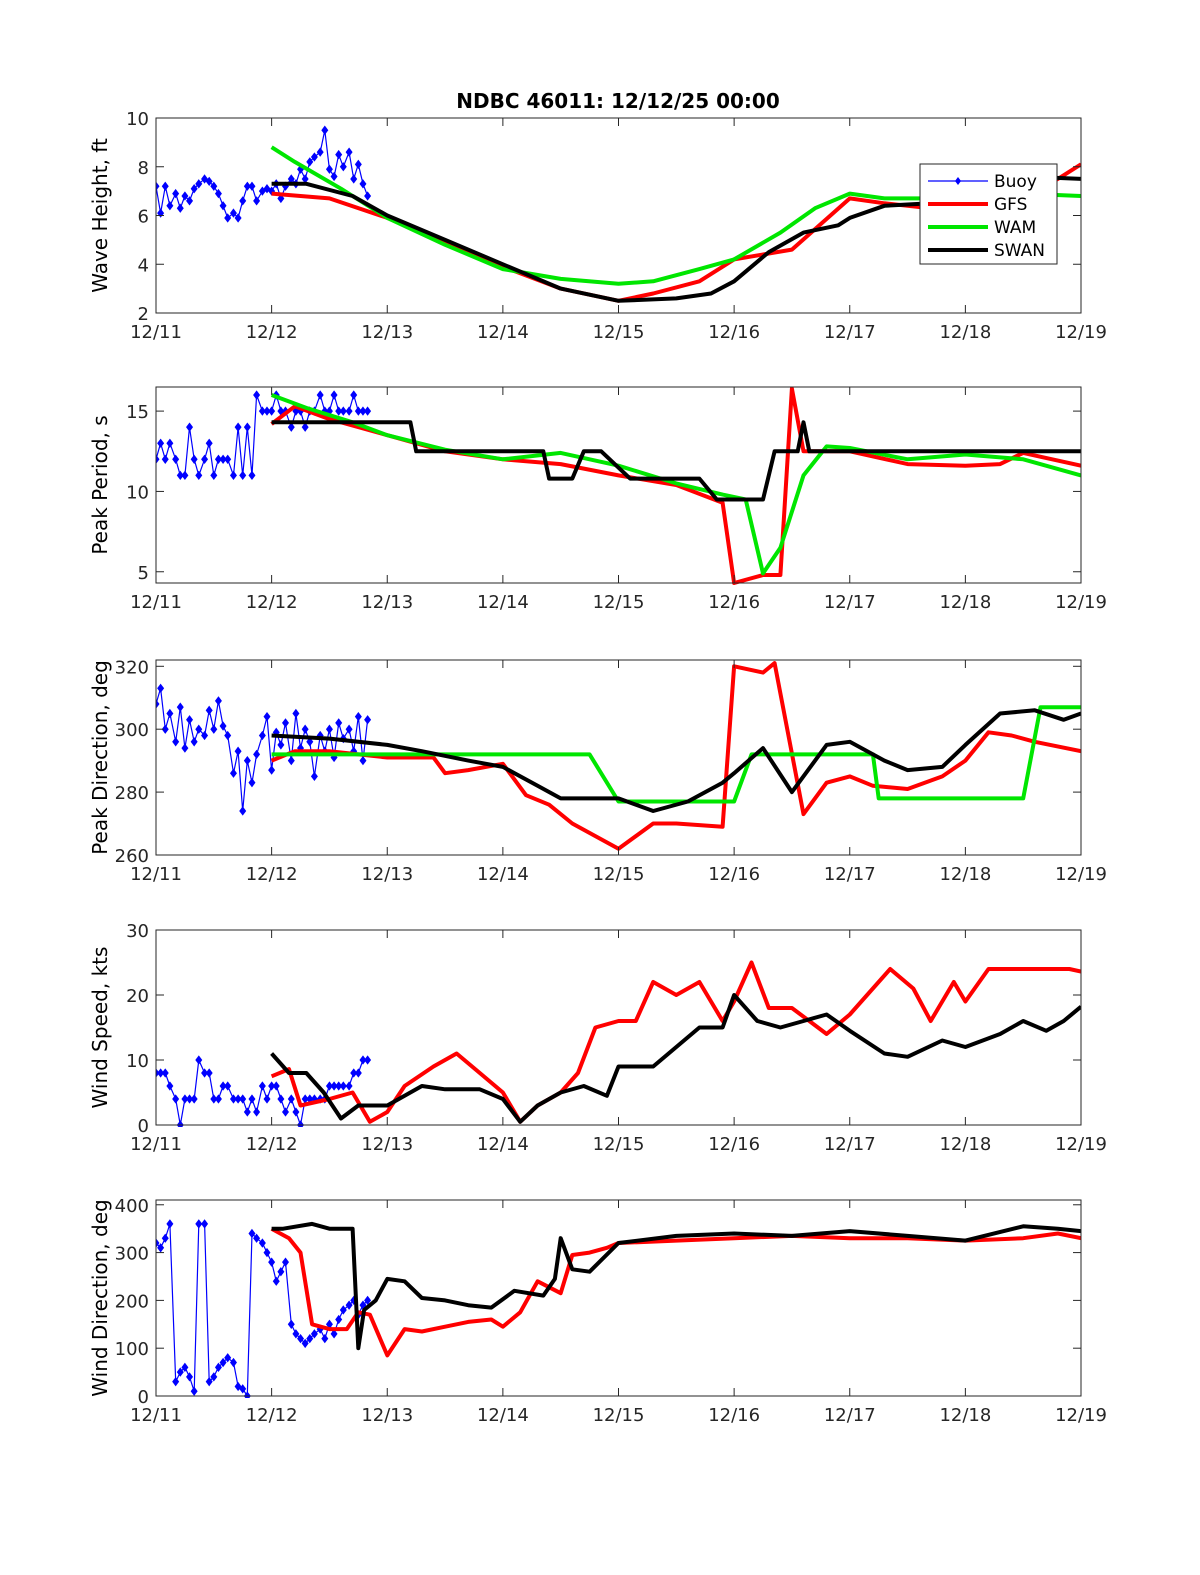 This screenshot has height=1575, width=1200. What do you see at coordinates (675, 1292) in the screenshot?
I see `series-line-gfs` at bounding box center [675, 1292].